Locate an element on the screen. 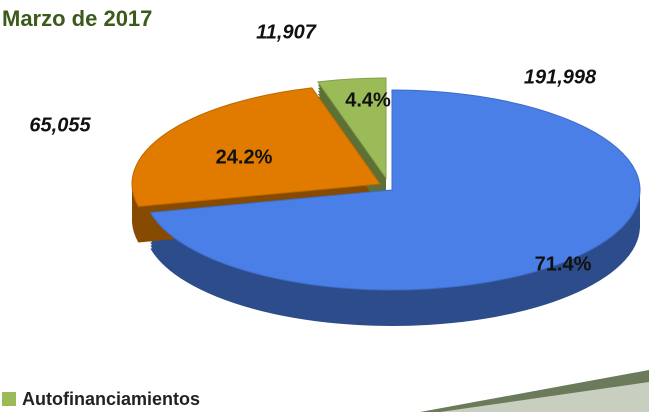  value-label: 191,998 is located at coordinates (560, 77).